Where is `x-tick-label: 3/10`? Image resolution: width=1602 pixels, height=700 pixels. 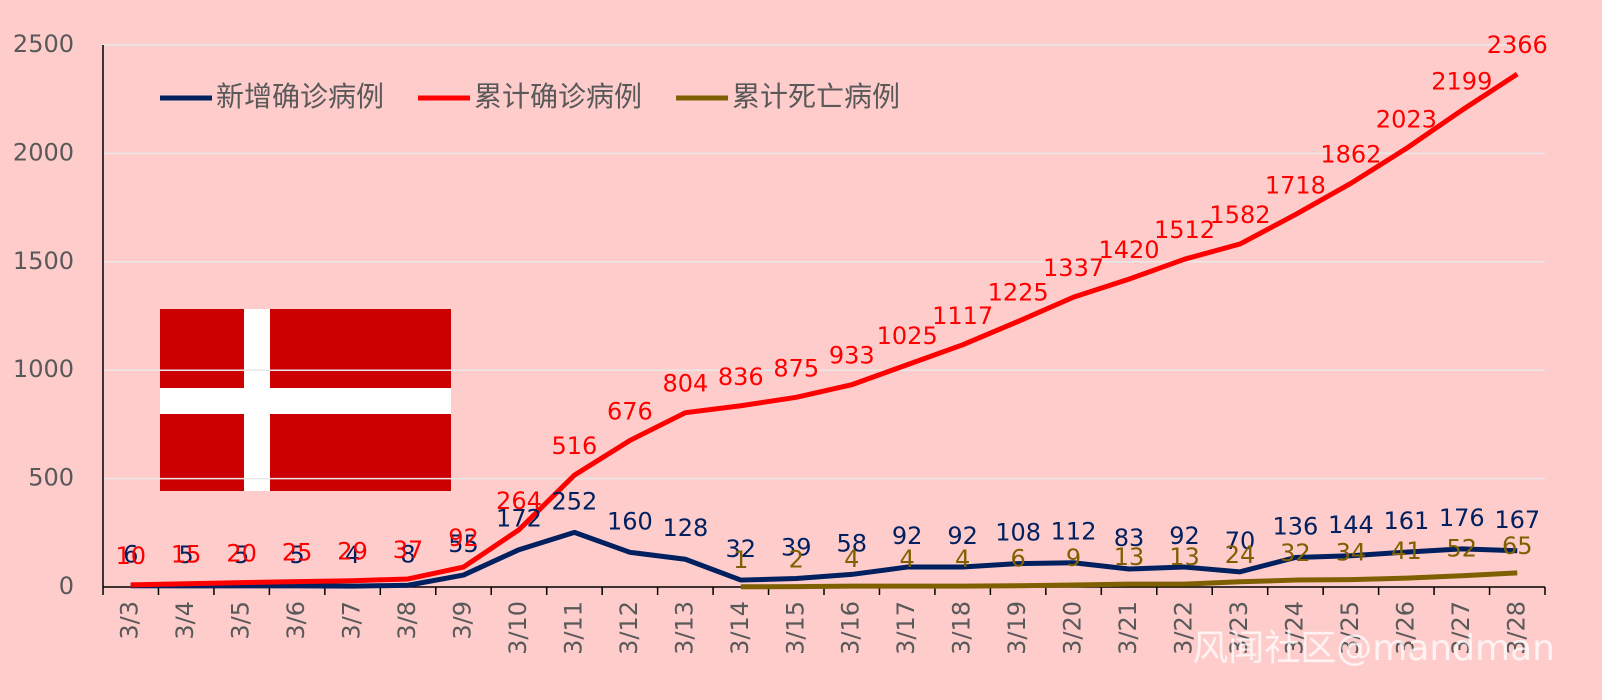 x-tick-label: 3/10 is located at coordinates (518, 628).